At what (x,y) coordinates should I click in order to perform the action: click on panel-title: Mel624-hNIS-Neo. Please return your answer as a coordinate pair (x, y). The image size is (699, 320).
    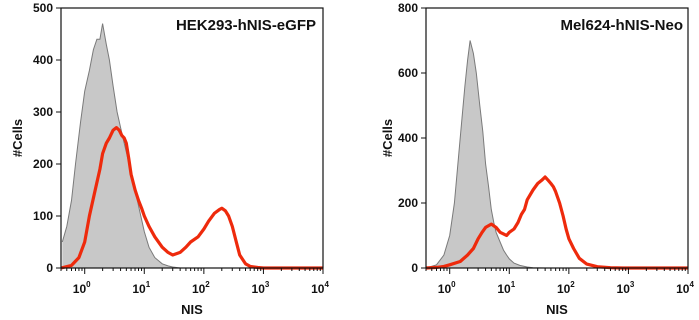
    Looking at the image, I should click on (621, 25).